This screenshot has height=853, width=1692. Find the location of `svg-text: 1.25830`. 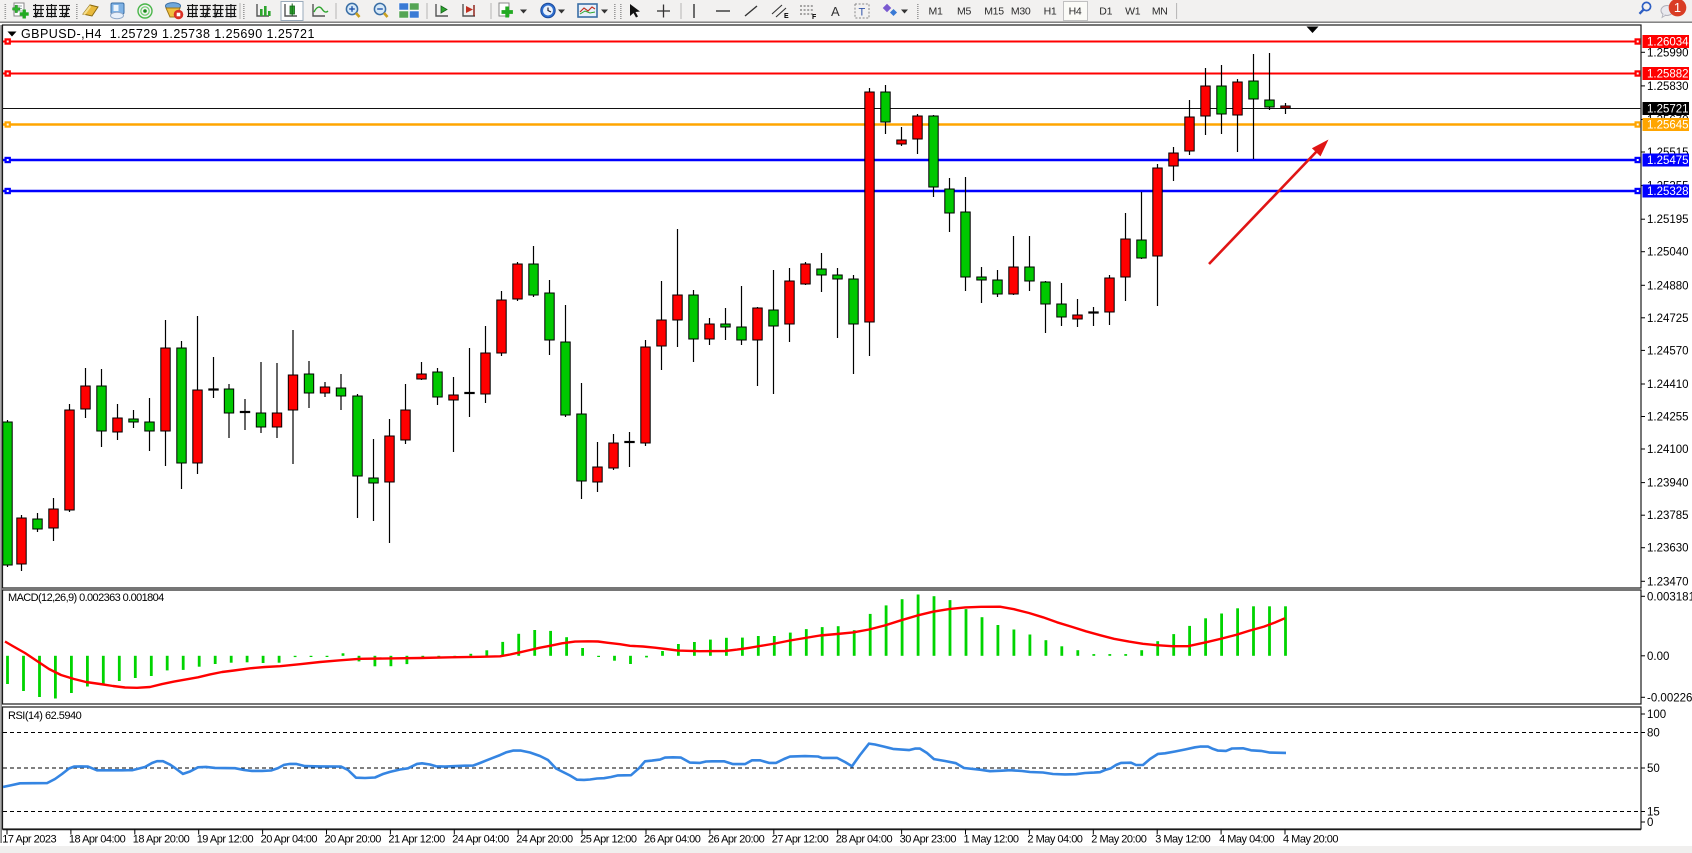

svg-text: 1.25830 is located at coordinates (1668, 87).